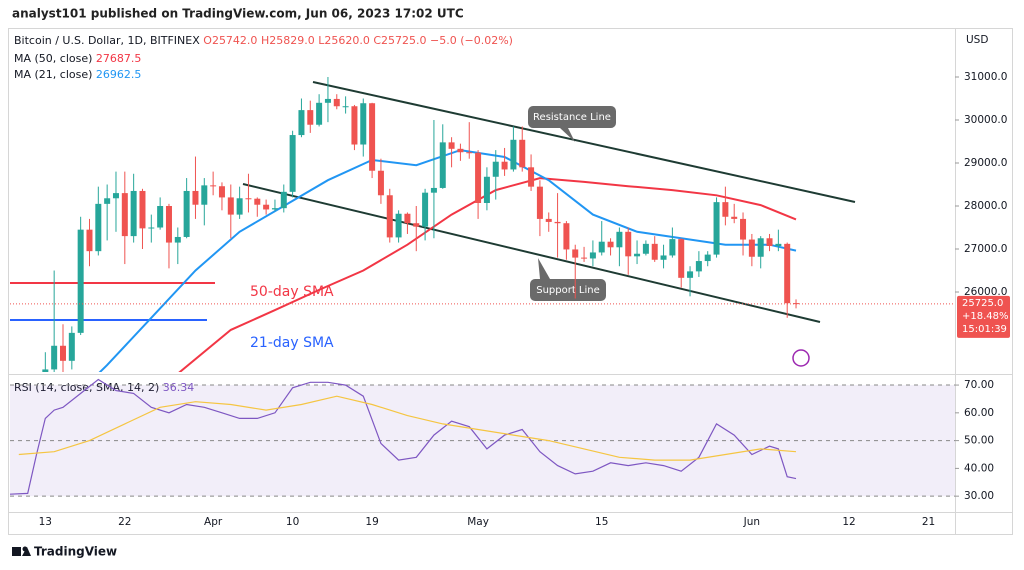 The height and width of the screenshot is (570, 1024). I want to click on y-tick-label: 29000.0, so click(985, 163).